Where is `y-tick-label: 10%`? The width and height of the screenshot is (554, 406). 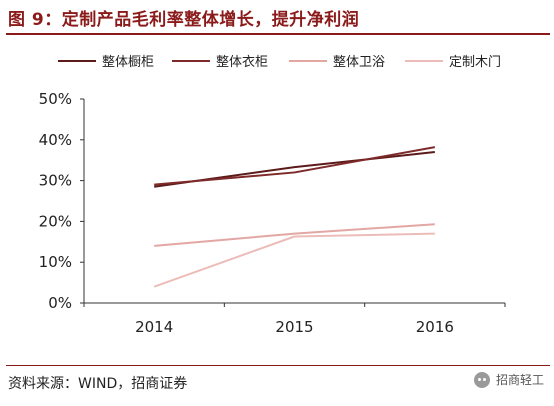
y-tick-label: 10% is located at coordinates (55, 262).